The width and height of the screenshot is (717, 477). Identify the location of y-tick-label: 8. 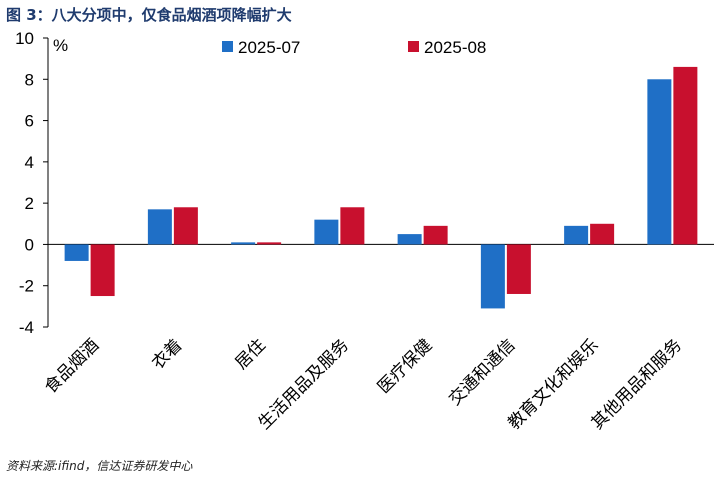
(29, 79).